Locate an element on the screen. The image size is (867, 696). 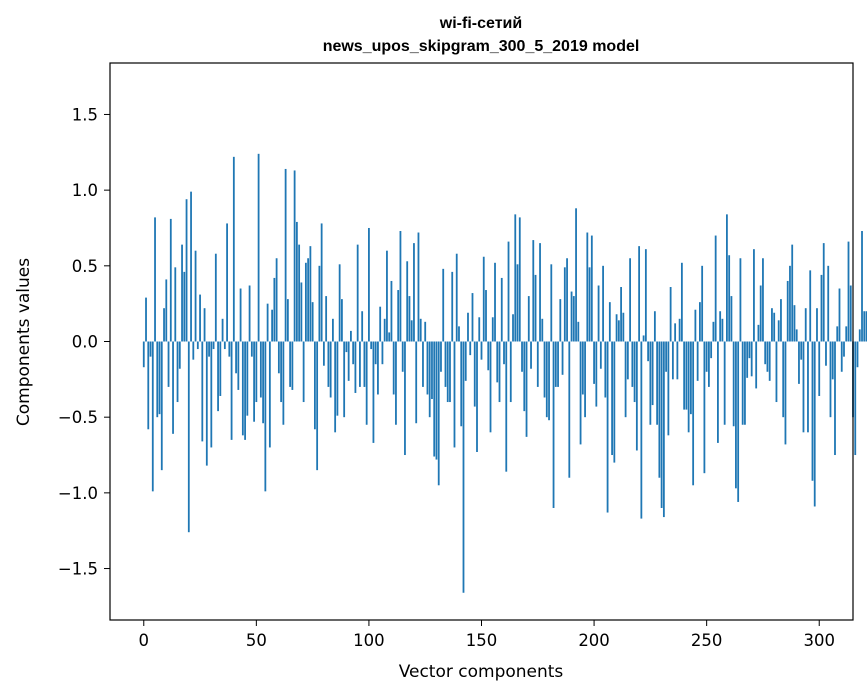
x-tick-label: 250 is located at coordinates (707, 640).